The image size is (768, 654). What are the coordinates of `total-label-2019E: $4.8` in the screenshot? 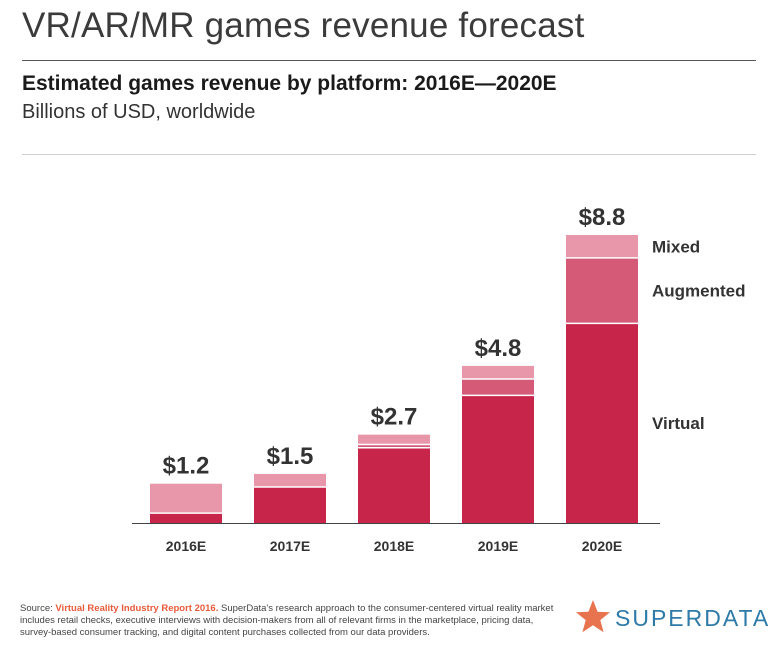 It's located at (498, 348).